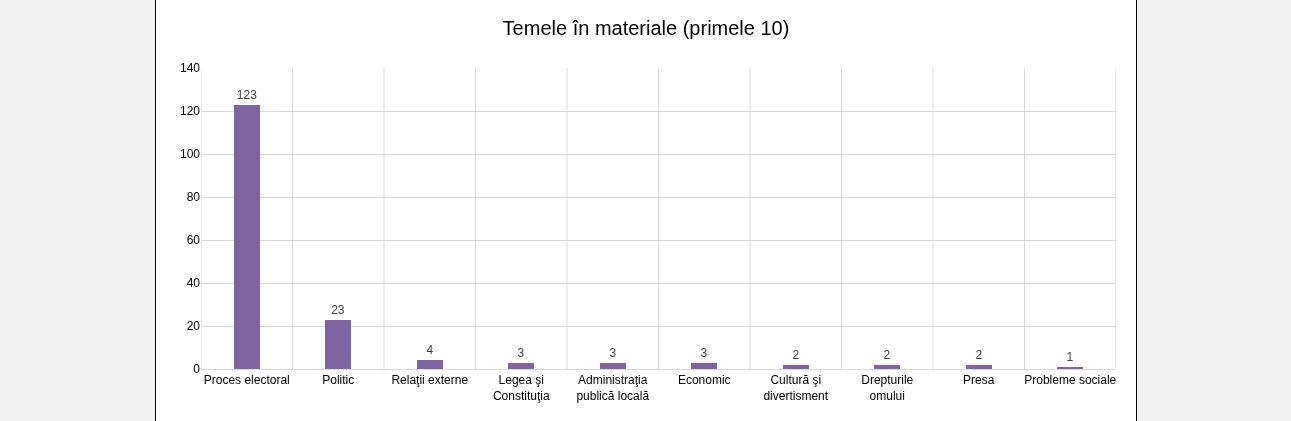 This screenshot has height=421, width=1291. Describe the element at coordinates (338, 310) in the screenshot. I see `data-label: 23` at that location.